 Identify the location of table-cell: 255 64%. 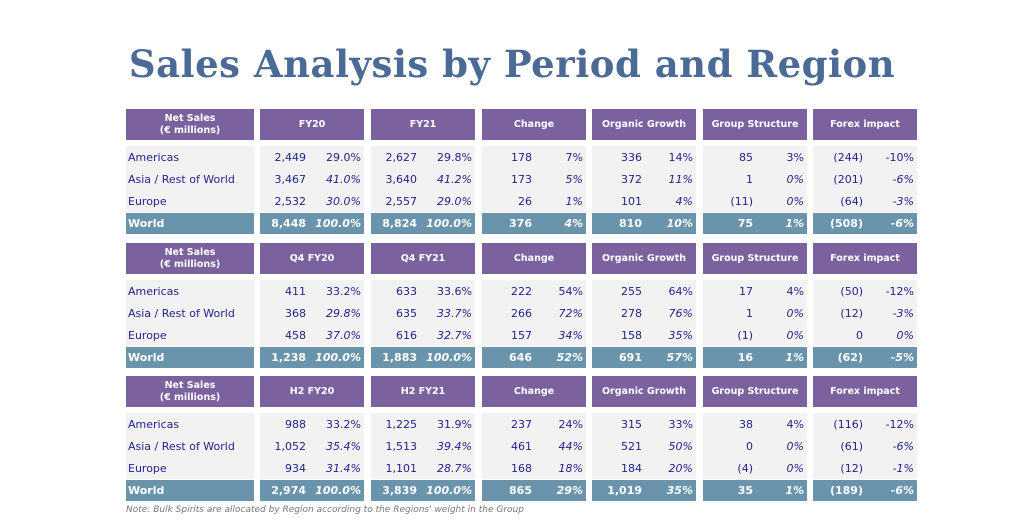
(644, 291).